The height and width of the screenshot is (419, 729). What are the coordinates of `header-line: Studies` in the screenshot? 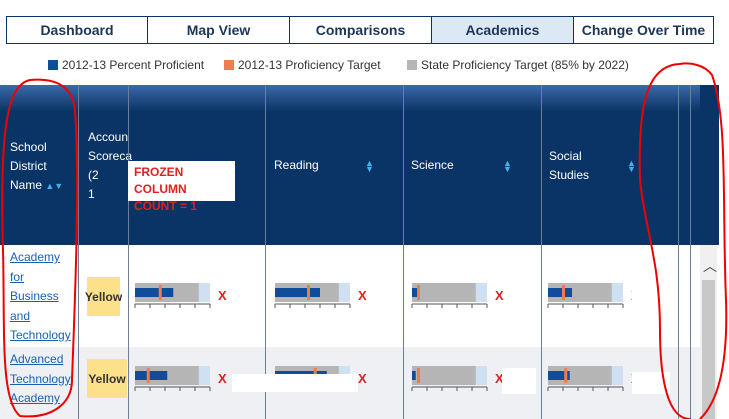 It's located at (569, 175).